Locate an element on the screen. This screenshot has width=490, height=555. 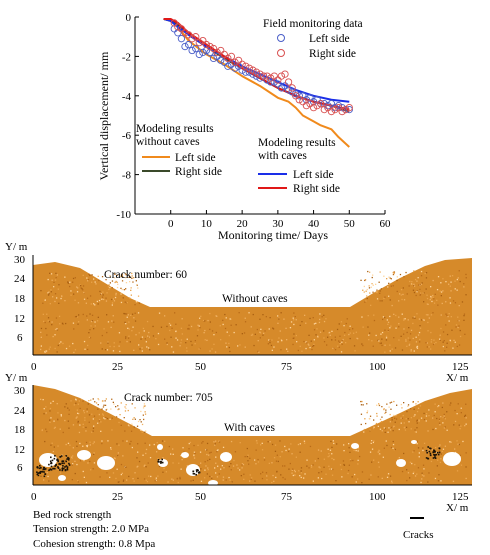
y-tick-label: -4 is located at coordinates (127, 97).